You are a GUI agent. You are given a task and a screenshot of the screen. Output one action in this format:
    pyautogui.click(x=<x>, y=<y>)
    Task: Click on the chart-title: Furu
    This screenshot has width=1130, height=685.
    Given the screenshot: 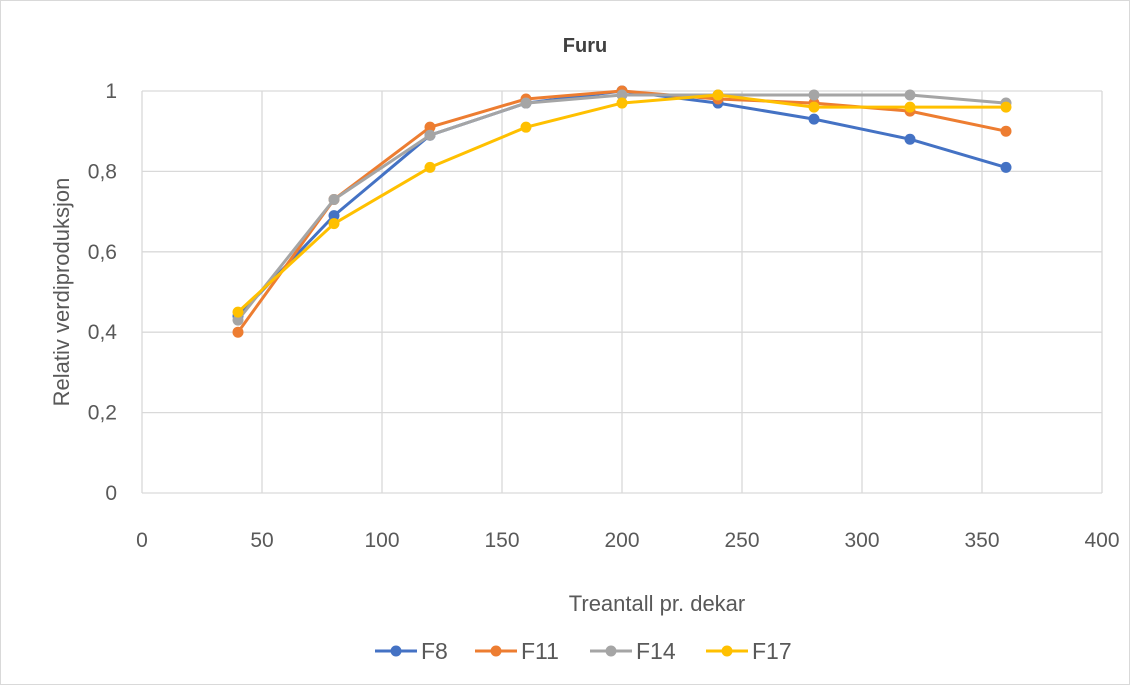 What is the action you would take?
    pyautogui.click(x=585, y=46)
    